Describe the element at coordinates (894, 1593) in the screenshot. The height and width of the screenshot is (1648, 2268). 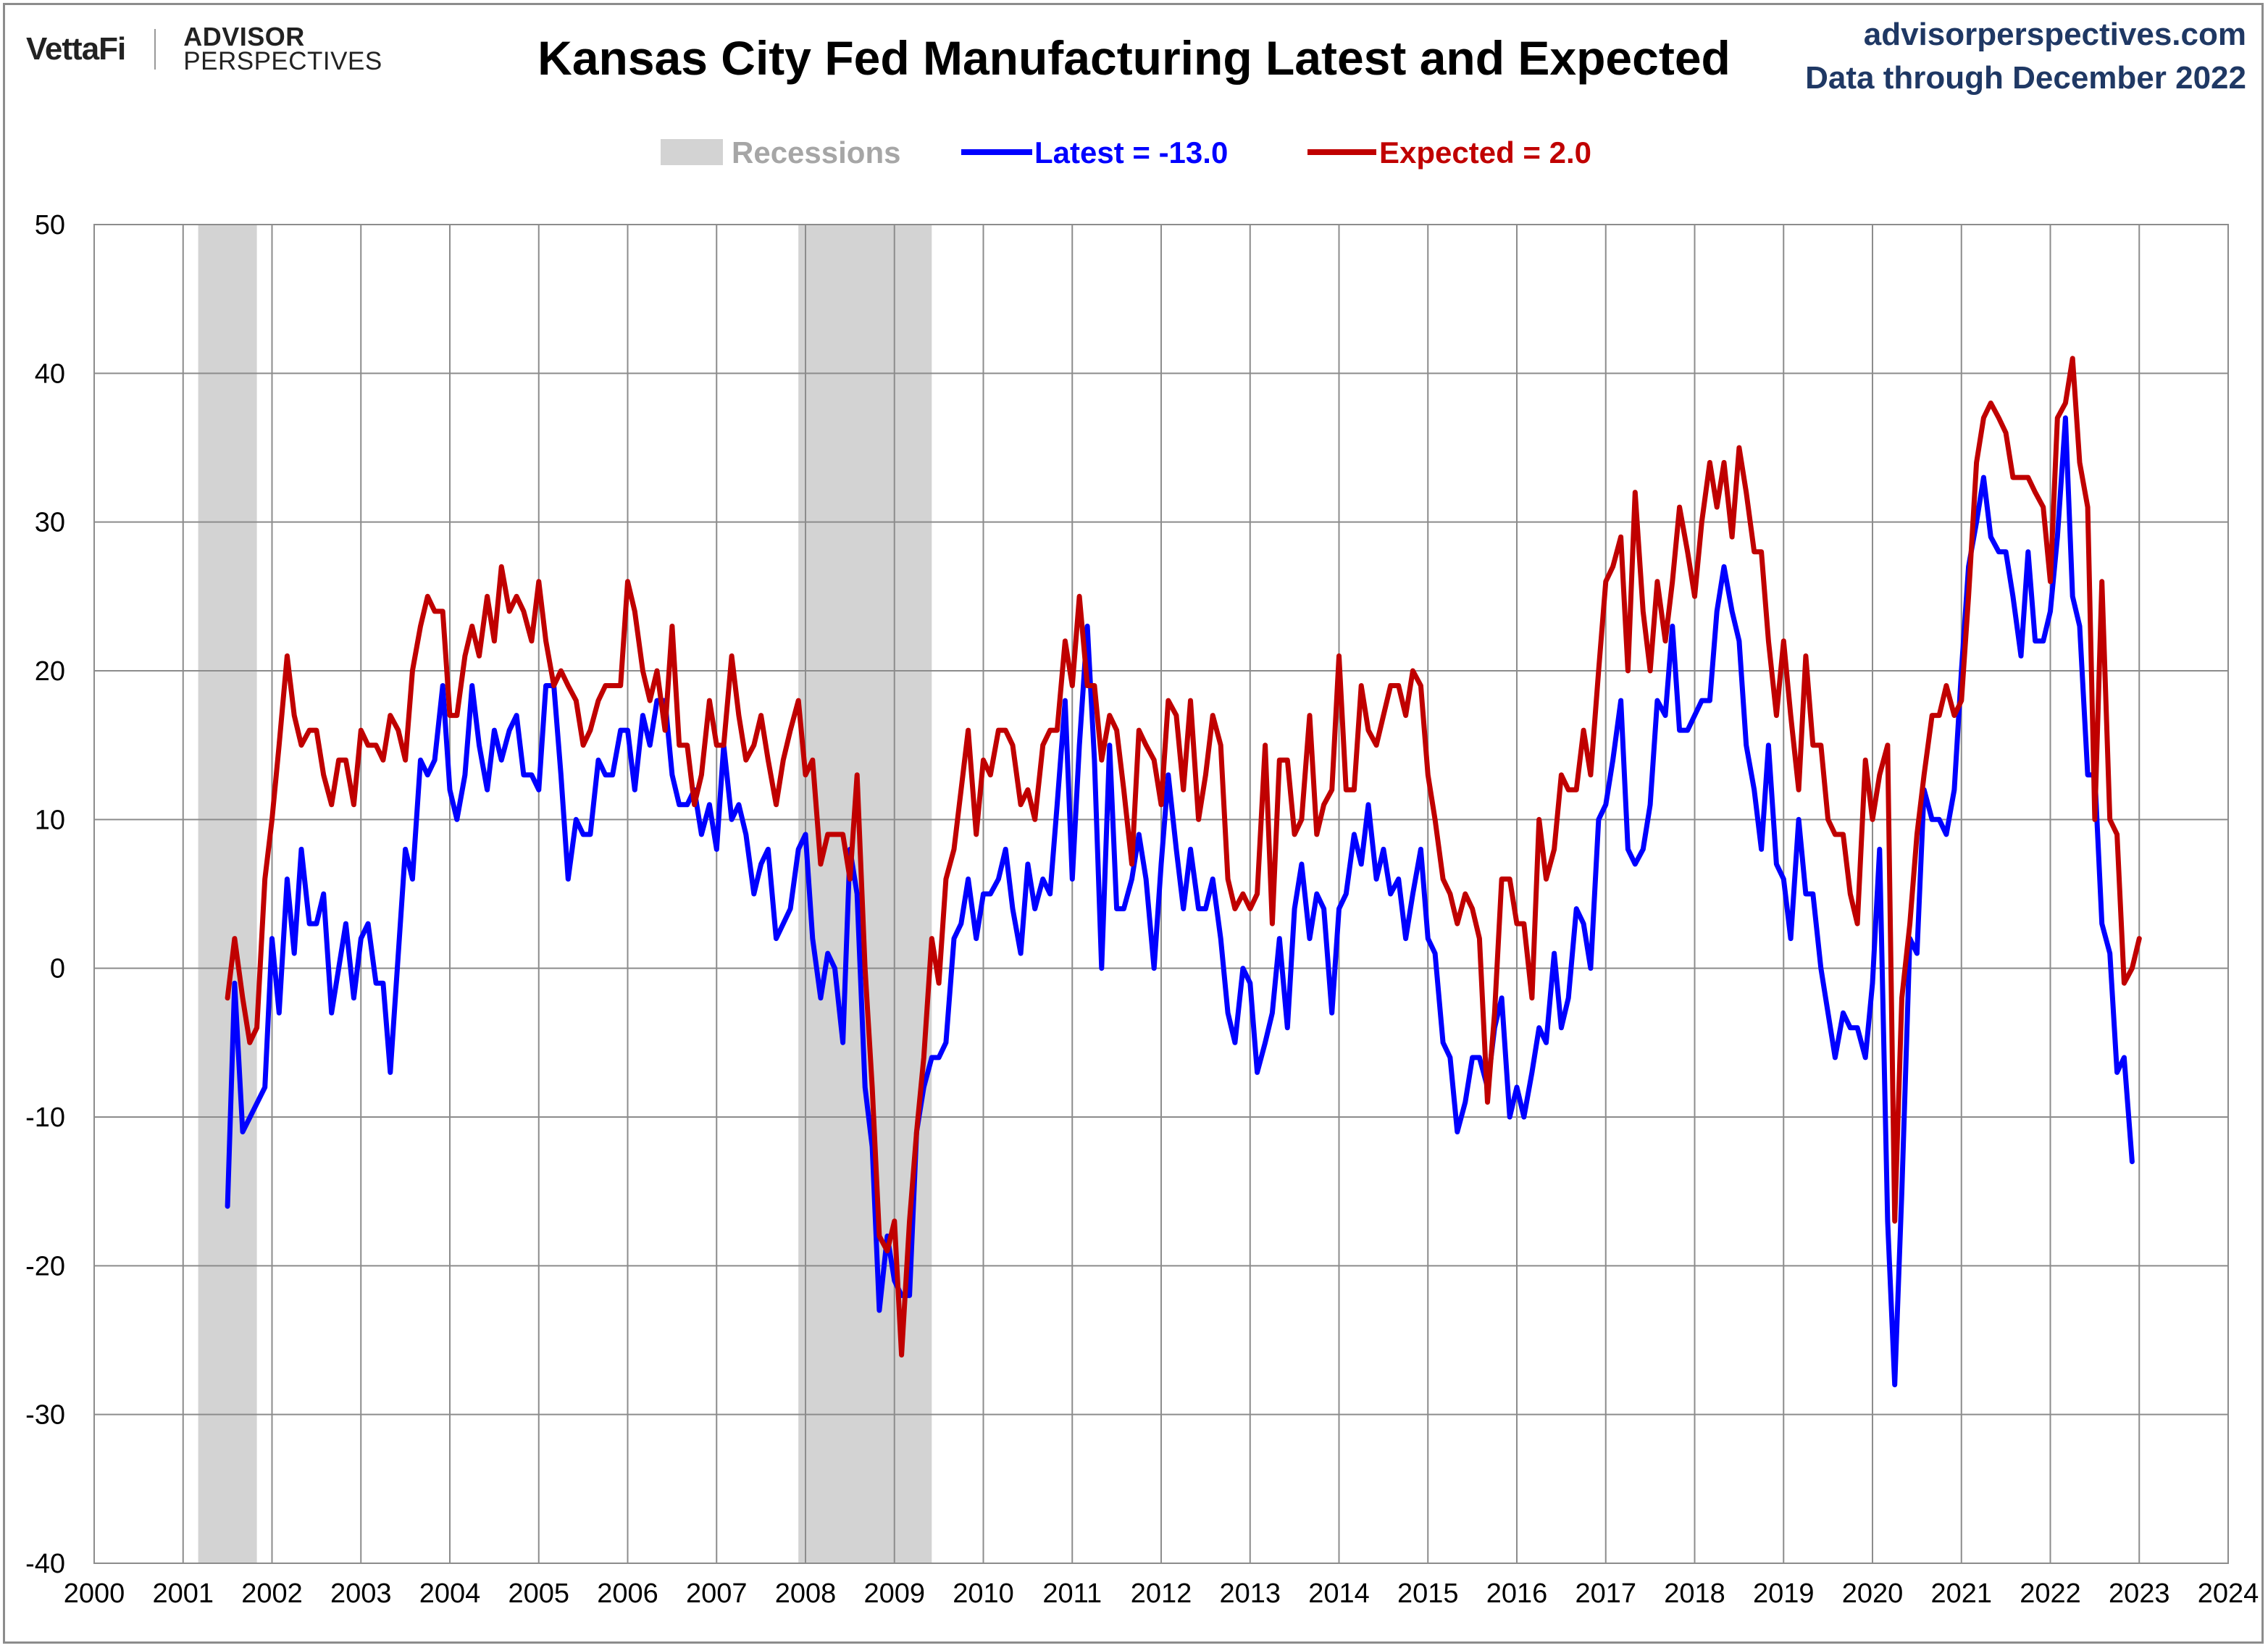
I see `x-tick-label-2009: 2009` at that location.